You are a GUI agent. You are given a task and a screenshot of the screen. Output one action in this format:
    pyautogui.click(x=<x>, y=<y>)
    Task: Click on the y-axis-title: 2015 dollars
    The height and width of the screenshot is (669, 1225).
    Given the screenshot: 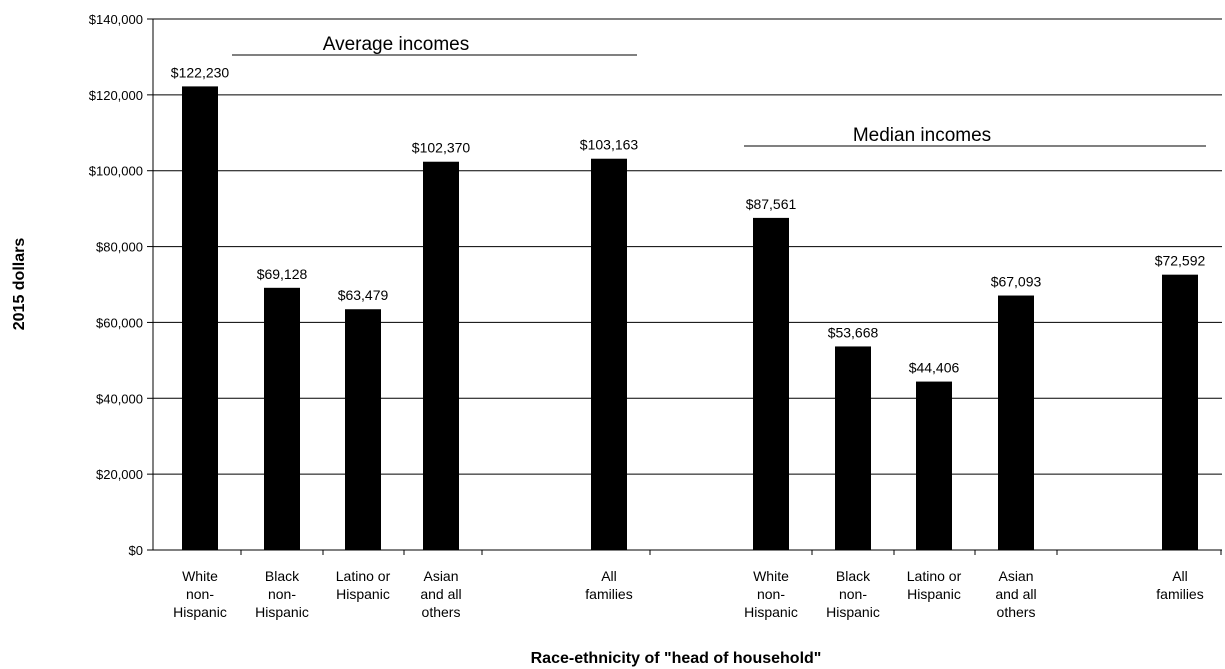 What is the action you would take?
    pyautogui.click(x=19, y=284)
    